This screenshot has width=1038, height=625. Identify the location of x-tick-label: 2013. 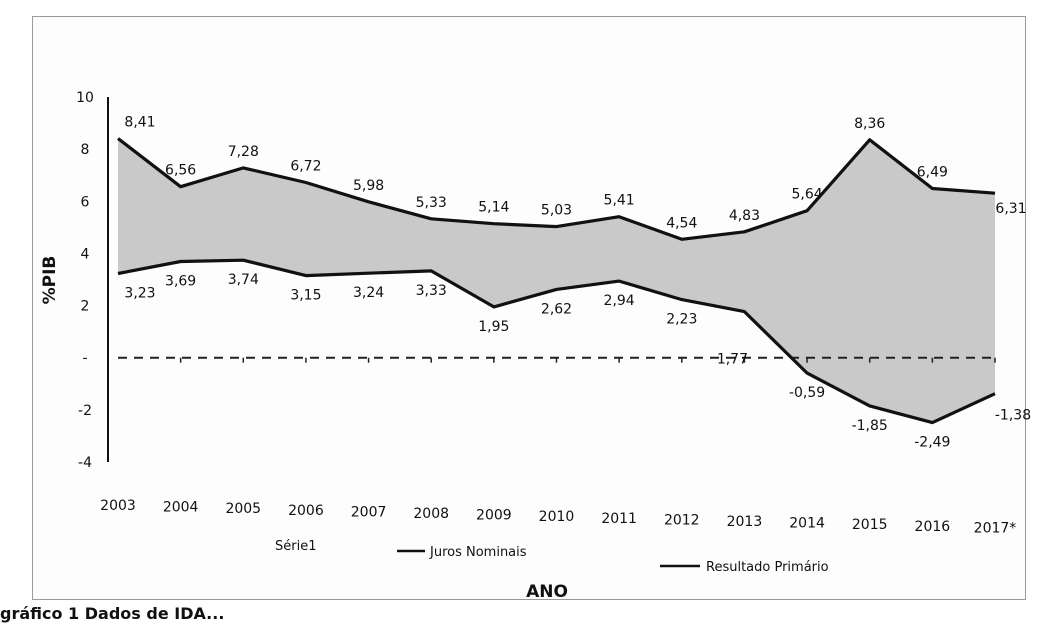
(745, 522).